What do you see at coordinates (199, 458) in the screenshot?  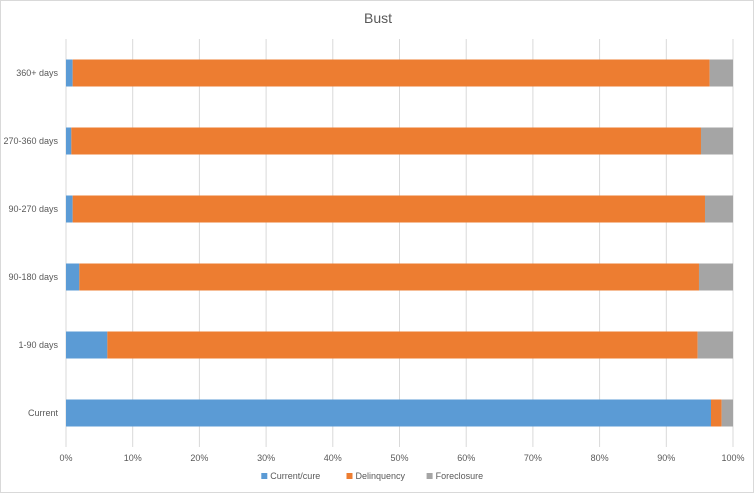 I see `x-tick-label: 20%` at bounding box center [199, 458].